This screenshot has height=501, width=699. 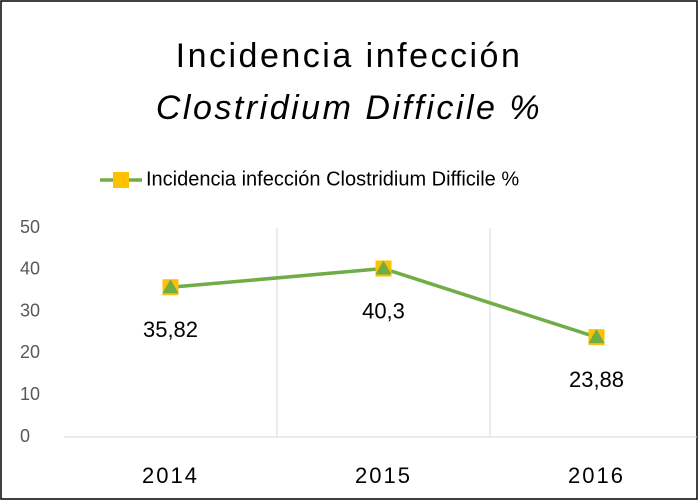 What do you see at coordinates (170, 329) in the screenshot?
I see `data-label: 35,82` at bounding box center [170, 329].